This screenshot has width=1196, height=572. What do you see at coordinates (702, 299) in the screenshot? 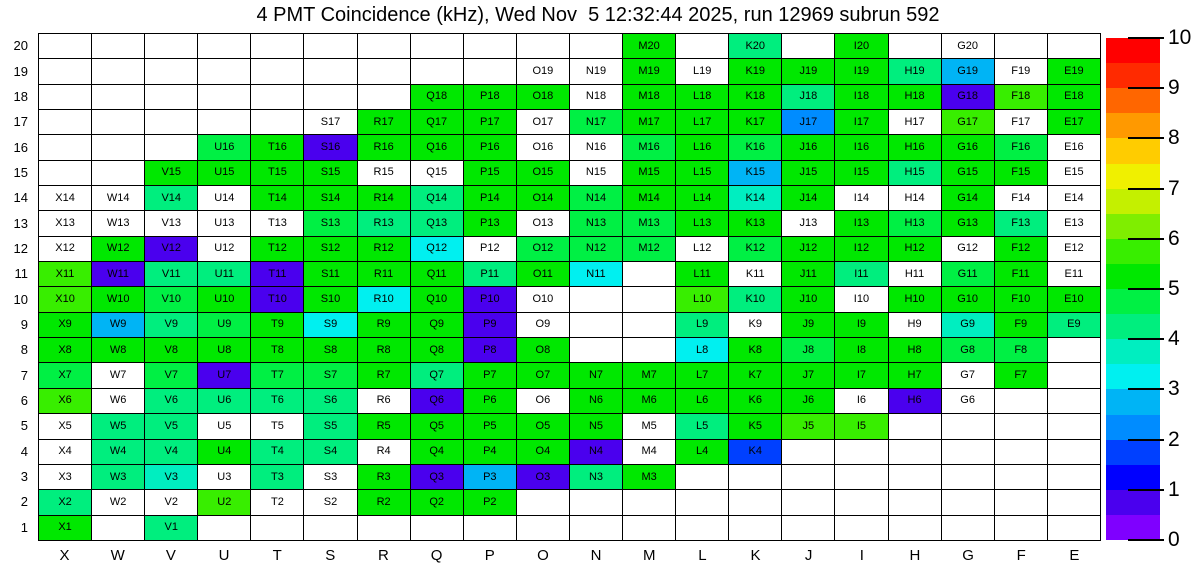
I see `heatmap-cell: L10` at bounding box center [702, 299].